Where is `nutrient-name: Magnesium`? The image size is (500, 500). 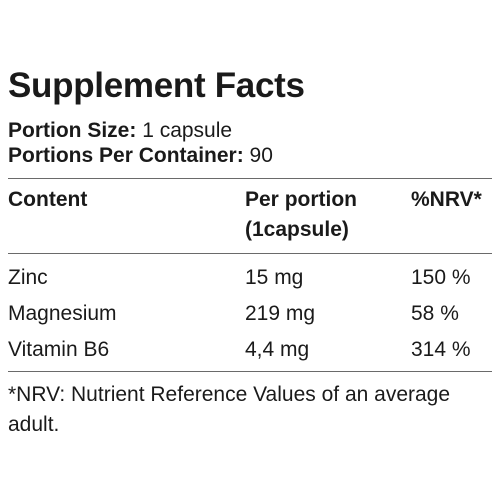
nutrient-name: Magnesium is located at coordinates (62, 313).